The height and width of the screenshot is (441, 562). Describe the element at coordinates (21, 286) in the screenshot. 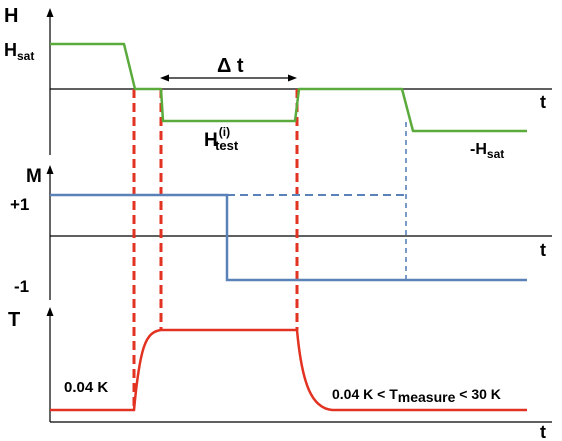

I see `minus-one-label: -1` at that location.